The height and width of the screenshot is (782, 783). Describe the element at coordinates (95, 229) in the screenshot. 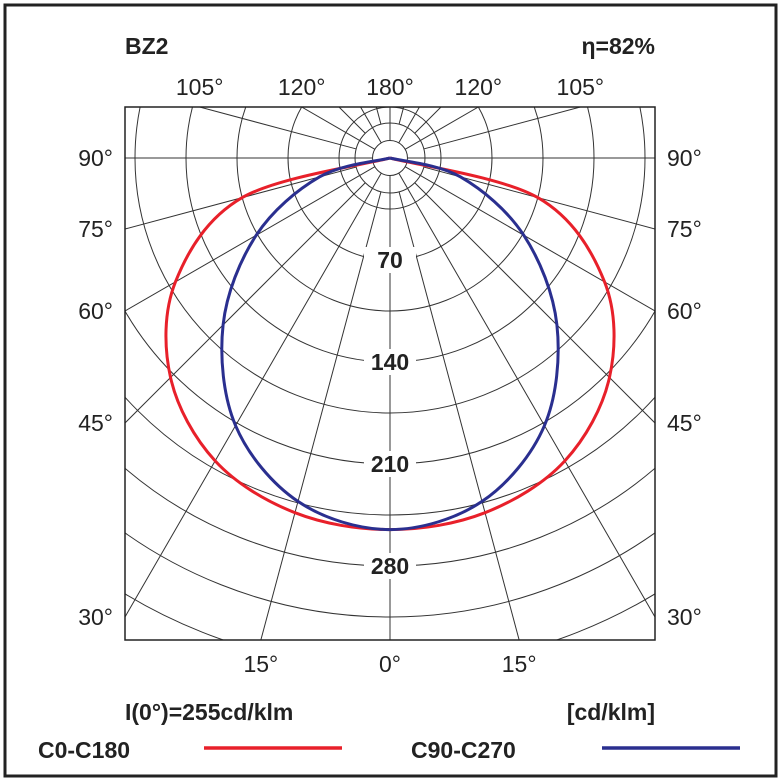

I see `angle-label-left: 75°` at that location.